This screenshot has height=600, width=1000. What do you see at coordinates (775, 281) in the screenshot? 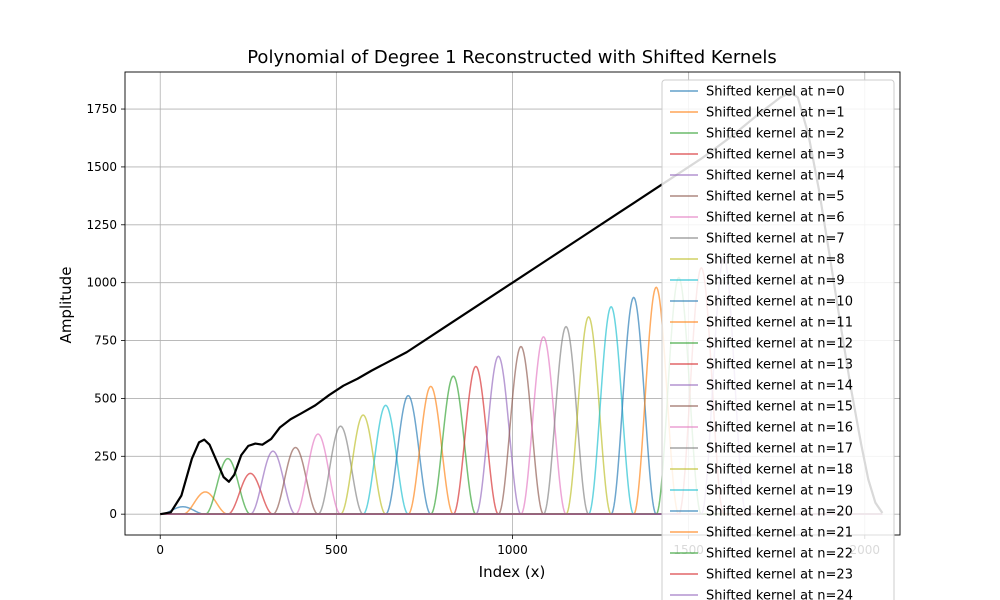
I see `legend-label-n9: Shifted kernel at n=9` at bounding box center [775, 281].